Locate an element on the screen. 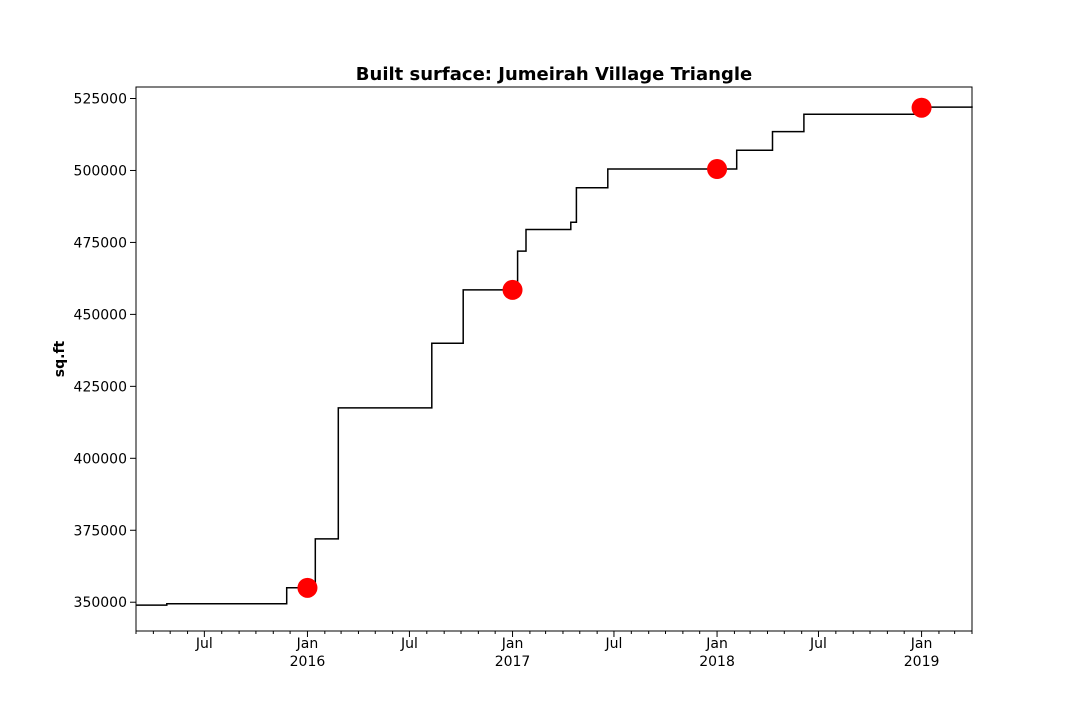 This screenshot has height=720, width=1080. y-tick-label: 350000 is located at coordinates (100, 603).